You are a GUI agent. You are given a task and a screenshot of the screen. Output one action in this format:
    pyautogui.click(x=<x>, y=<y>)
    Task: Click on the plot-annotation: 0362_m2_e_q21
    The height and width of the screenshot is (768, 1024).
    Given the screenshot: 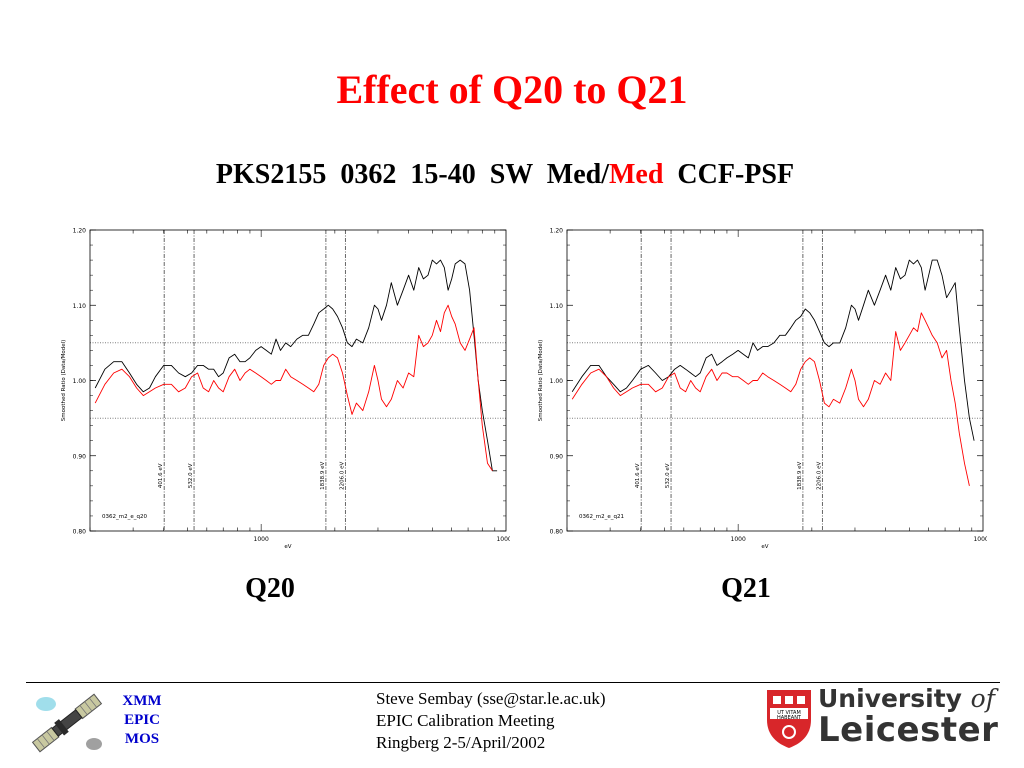 What is the action you would take?
    pyautogui.click(x=601, y=517)
    